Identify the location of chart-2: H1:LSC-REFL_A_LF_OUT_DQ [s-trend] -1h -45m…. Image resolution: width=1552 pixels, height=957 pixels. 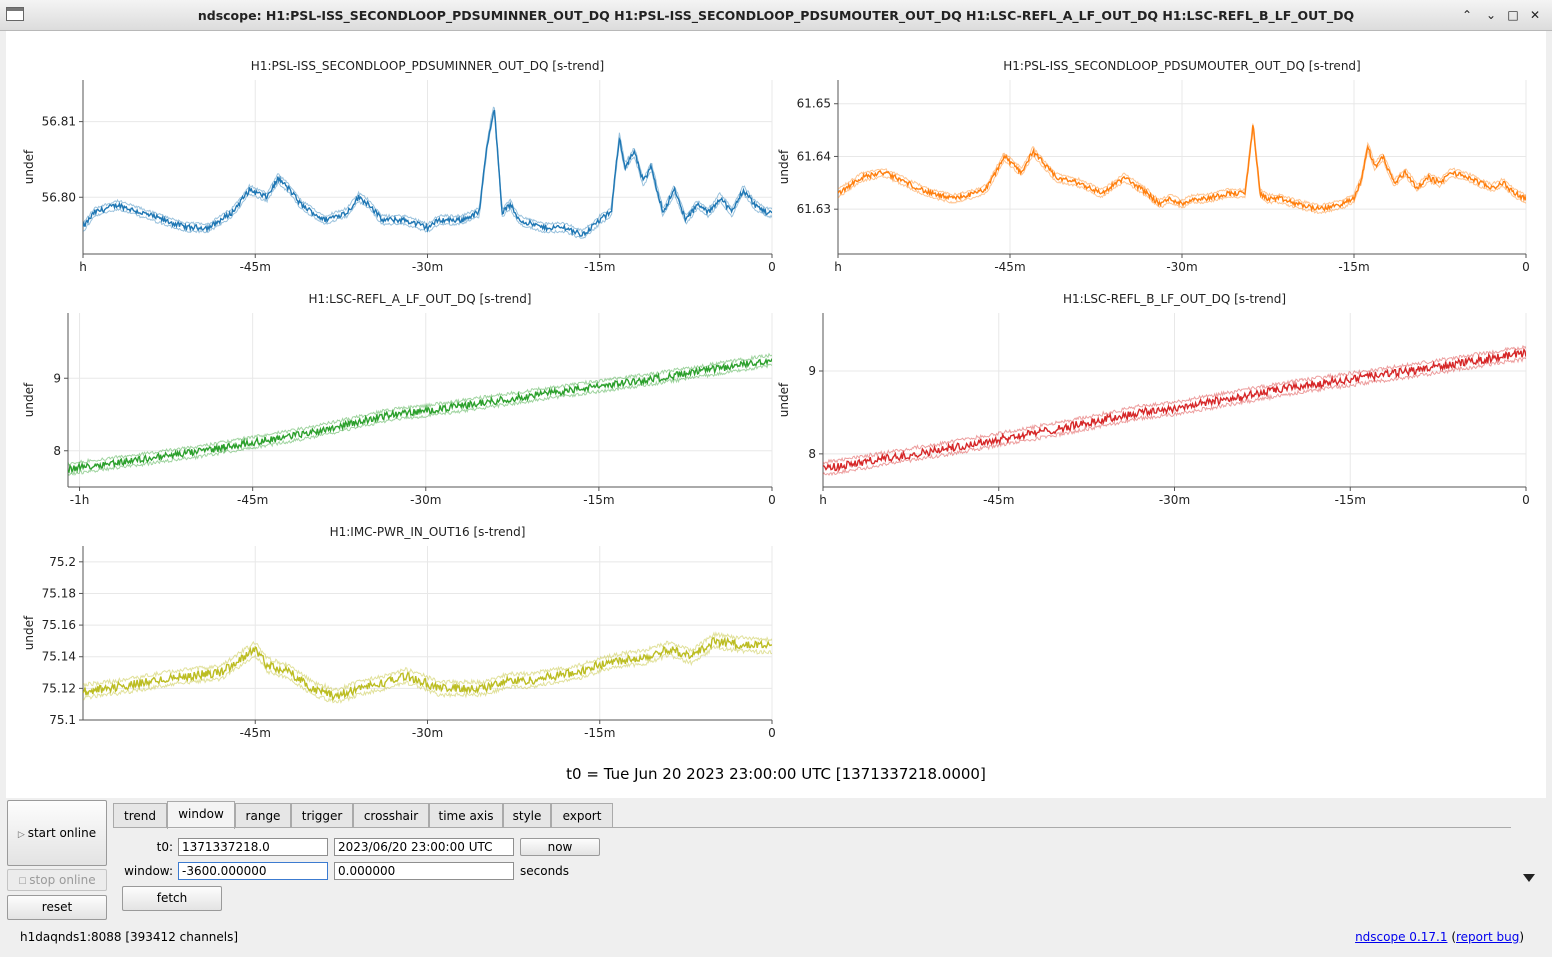
(399, 399).